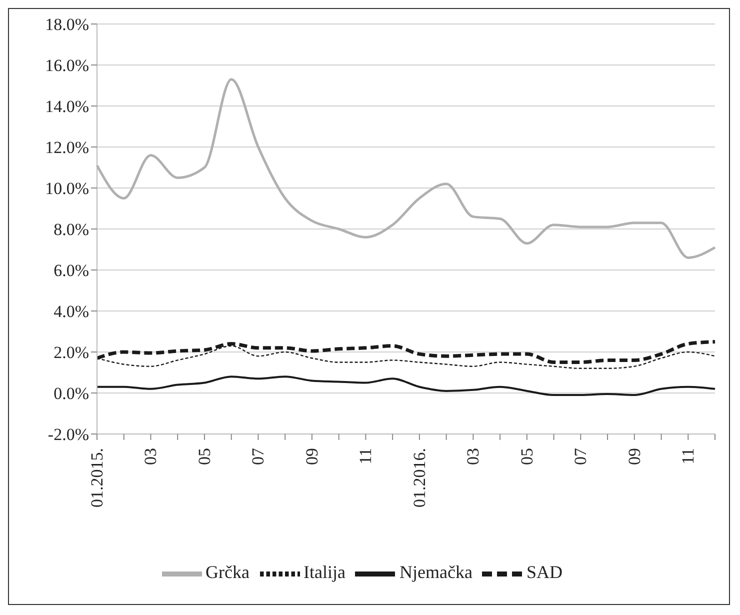 This screenshot has width=740, height=615. I want to click on y-tick-label: 6.0%, so click(71, 270).